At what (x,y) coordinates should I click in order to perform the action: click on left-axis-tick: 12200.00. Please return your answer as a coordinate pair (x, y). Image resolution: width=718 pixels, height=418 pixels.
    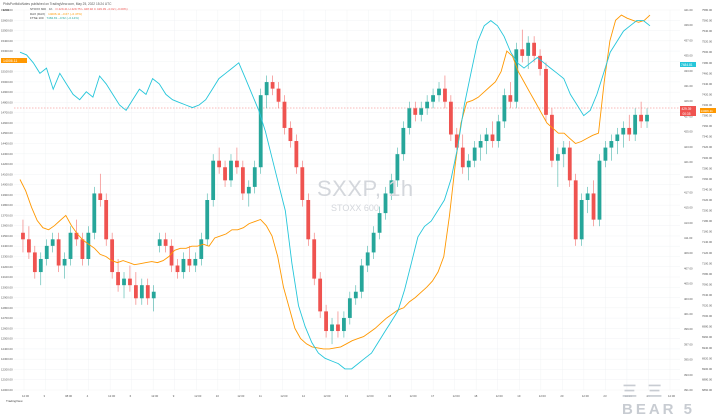
    Looking at the image, I should click on (7, 369).